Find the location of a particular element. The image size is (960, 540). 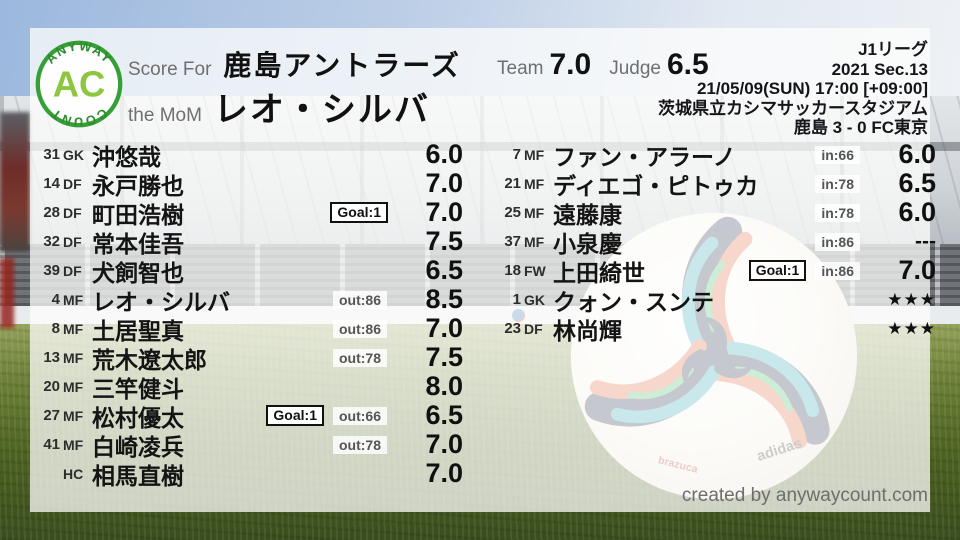

judge-score-label: Judge is located at coordinates (635, 68).